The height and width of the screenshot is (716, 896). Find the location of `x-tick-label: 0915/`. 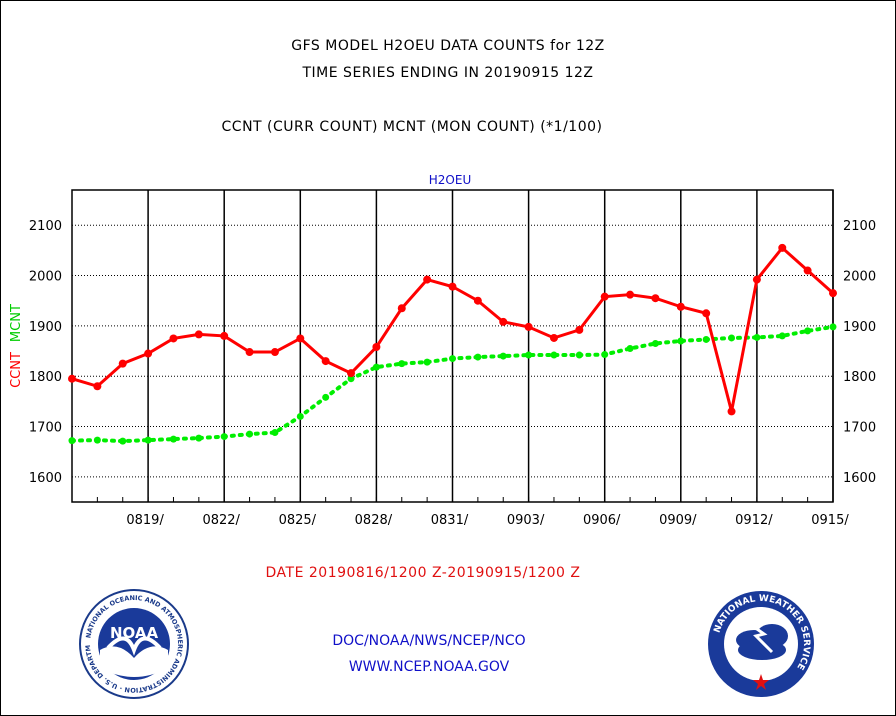

x-tick-label: 0915/ is located at coordinates (830, 520).